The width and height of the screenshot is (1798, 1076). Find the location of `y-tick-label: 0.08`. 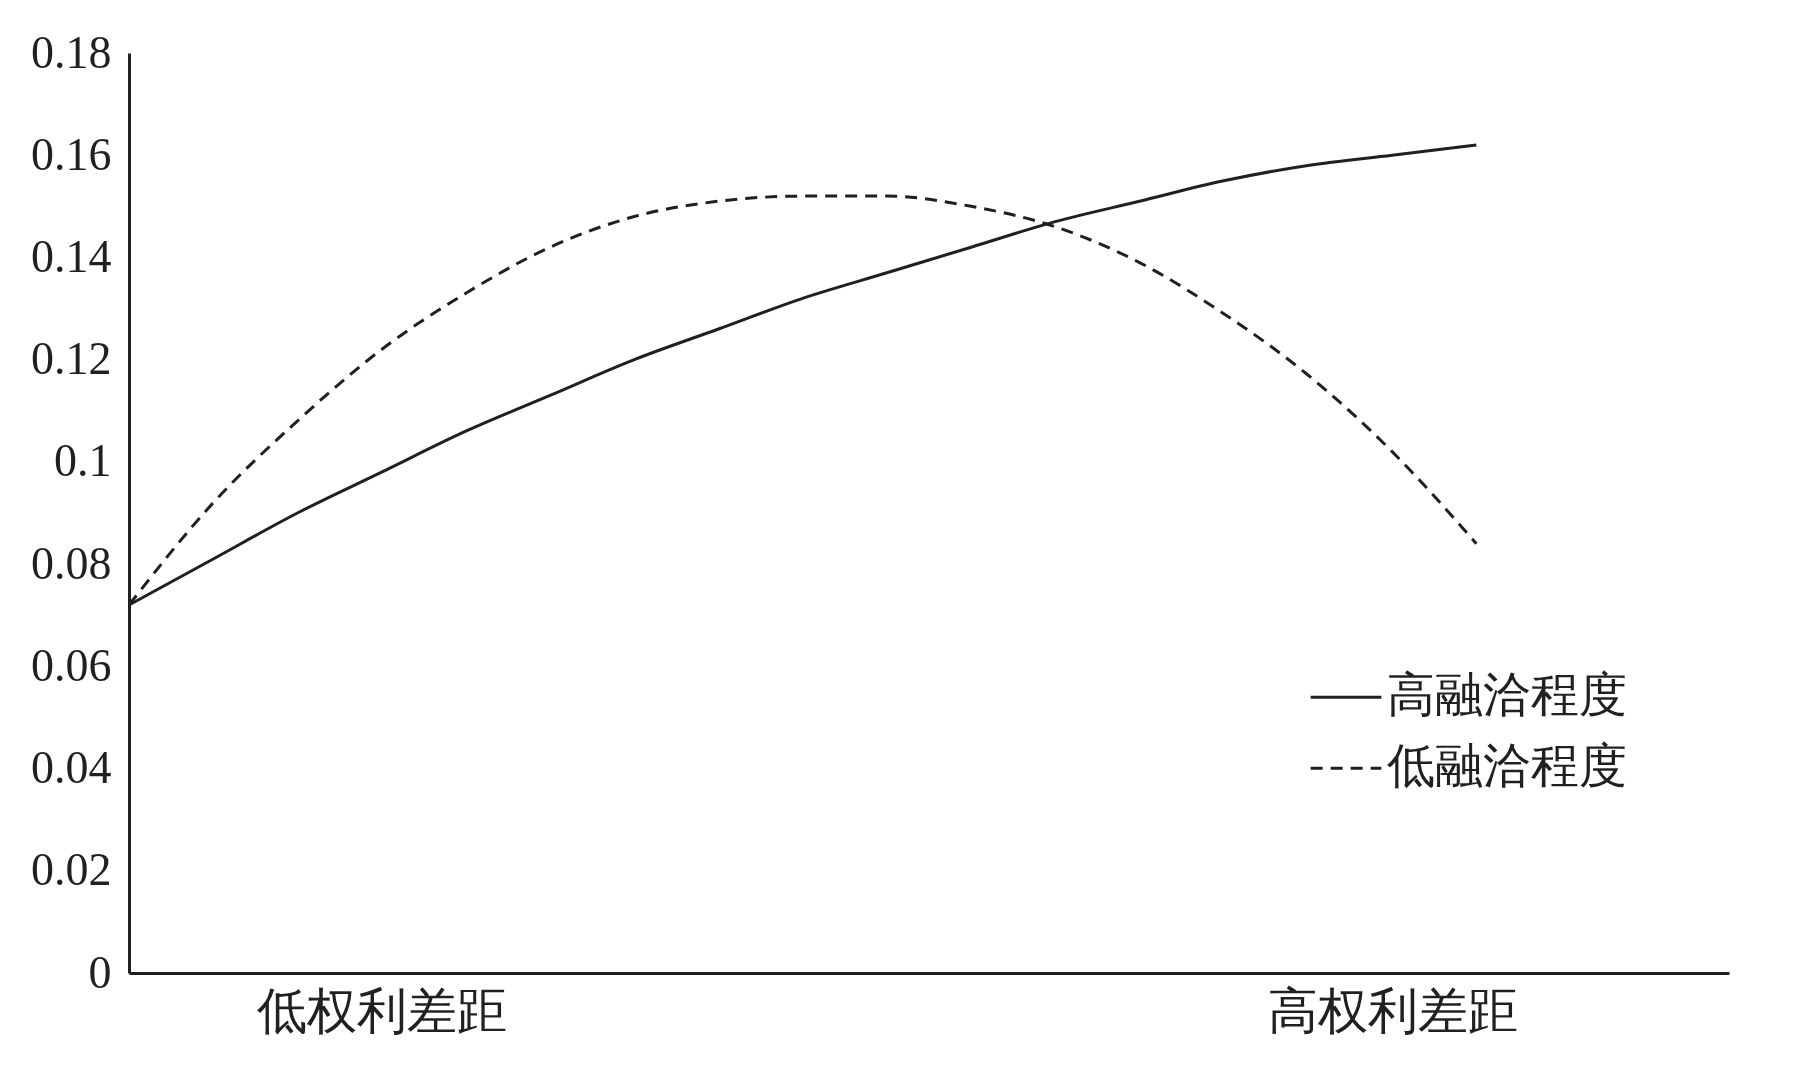

y-tick-label: 0.08 is located at coordinates (71, 563).